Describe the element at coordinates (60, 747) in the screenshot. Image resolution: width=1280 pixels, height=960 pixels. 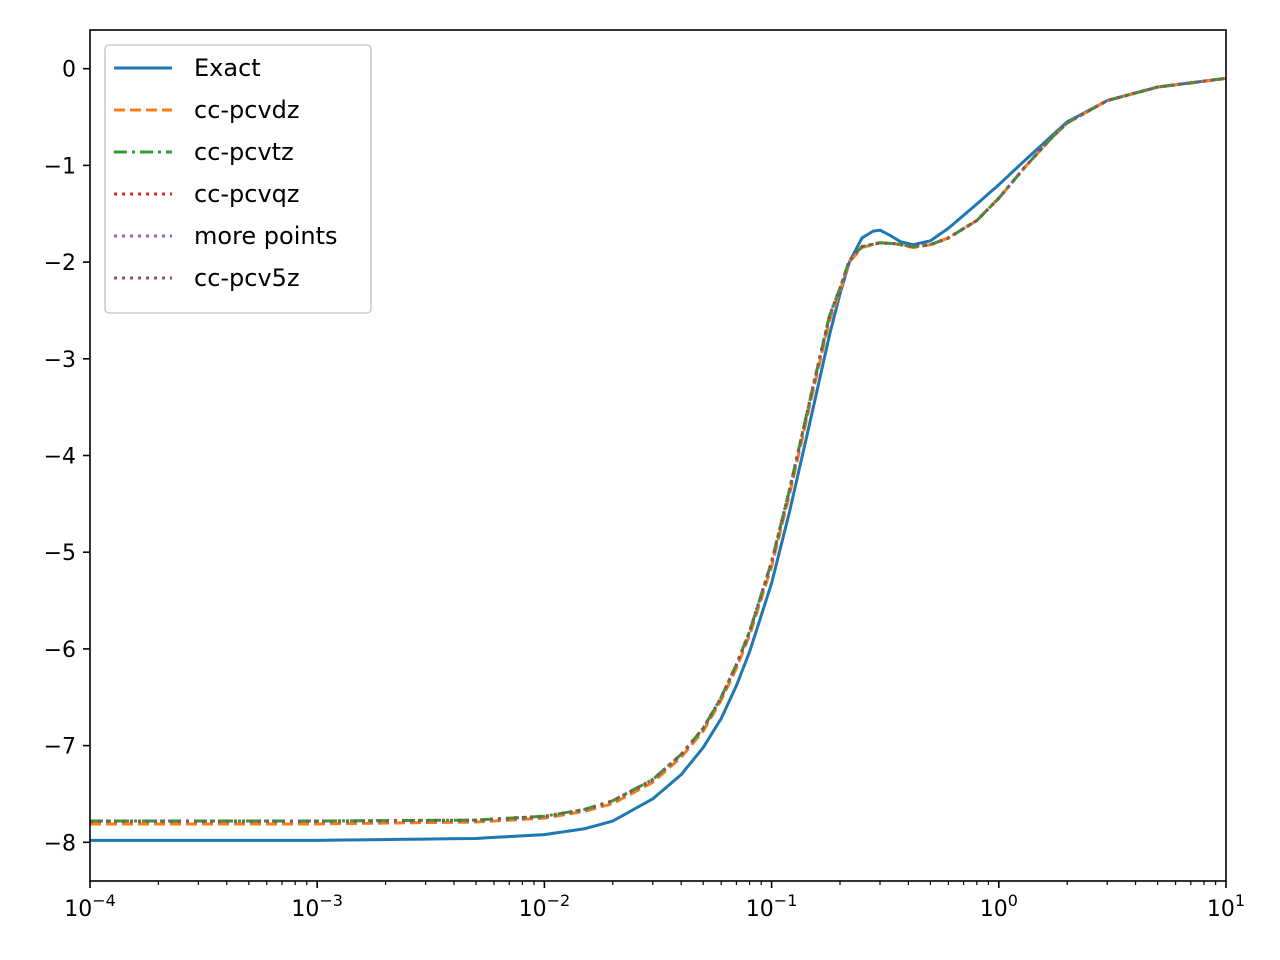
I see `y-tick-label: −7` at that location.